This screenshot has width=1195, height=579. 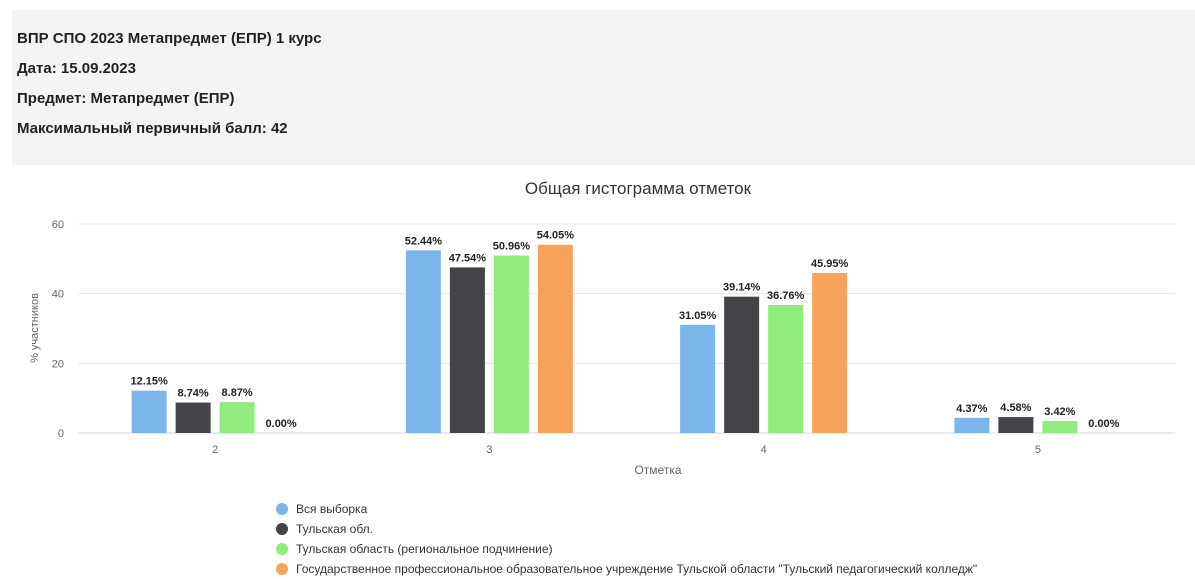 What do you see at coordinates (58, 295) in the screenshot?
I see `y-tick-label: 40` at bounding box center [58, 295].